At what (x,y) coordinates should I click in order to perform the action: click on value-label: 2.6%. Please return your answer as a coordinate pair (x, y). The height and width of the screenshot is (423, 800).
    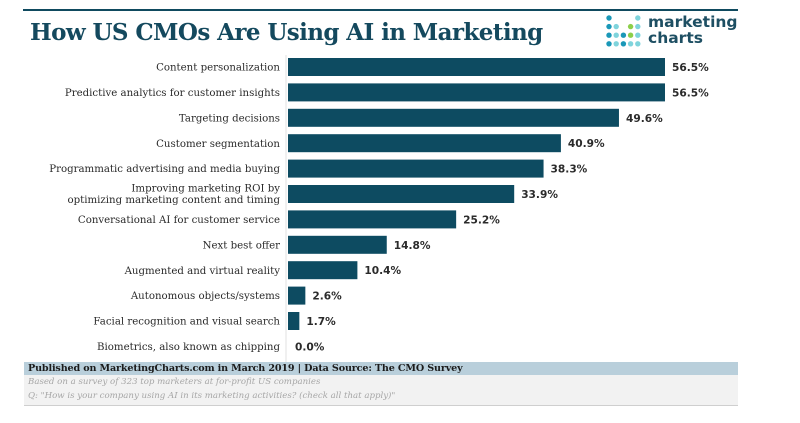
    Looking at the image, I should click on (327, 297).